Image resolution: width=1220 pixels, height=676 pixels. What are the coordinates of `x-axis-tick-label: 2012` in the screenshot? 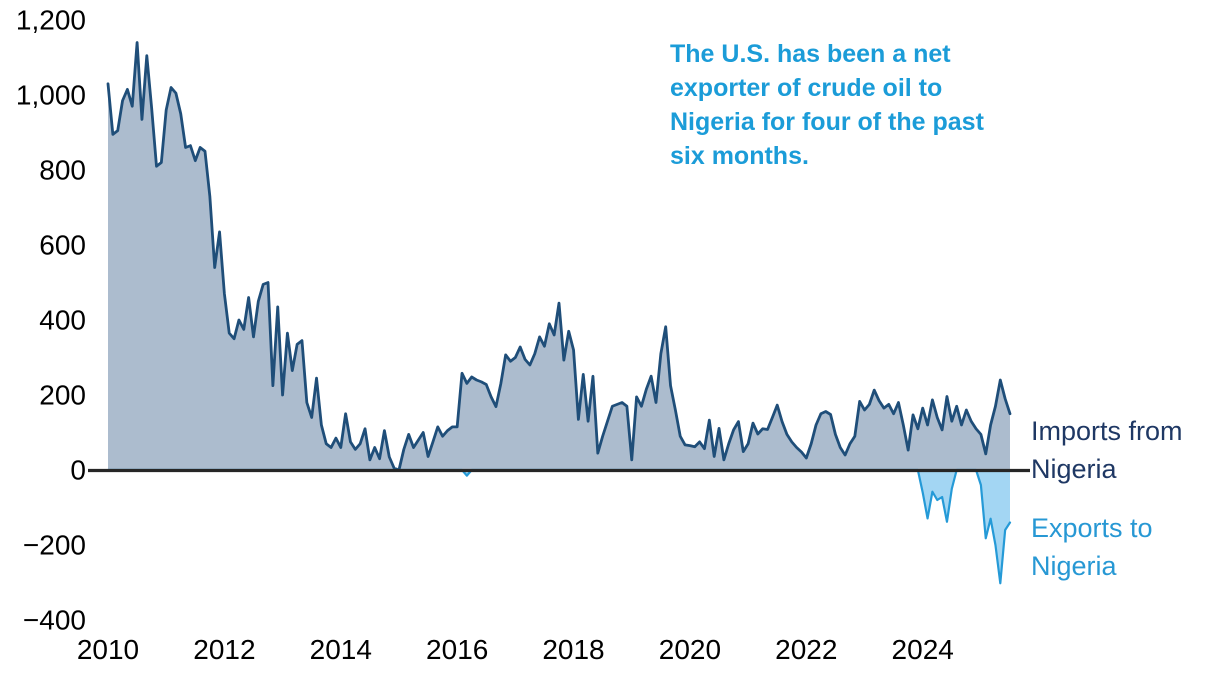 It's located at (224, 649).